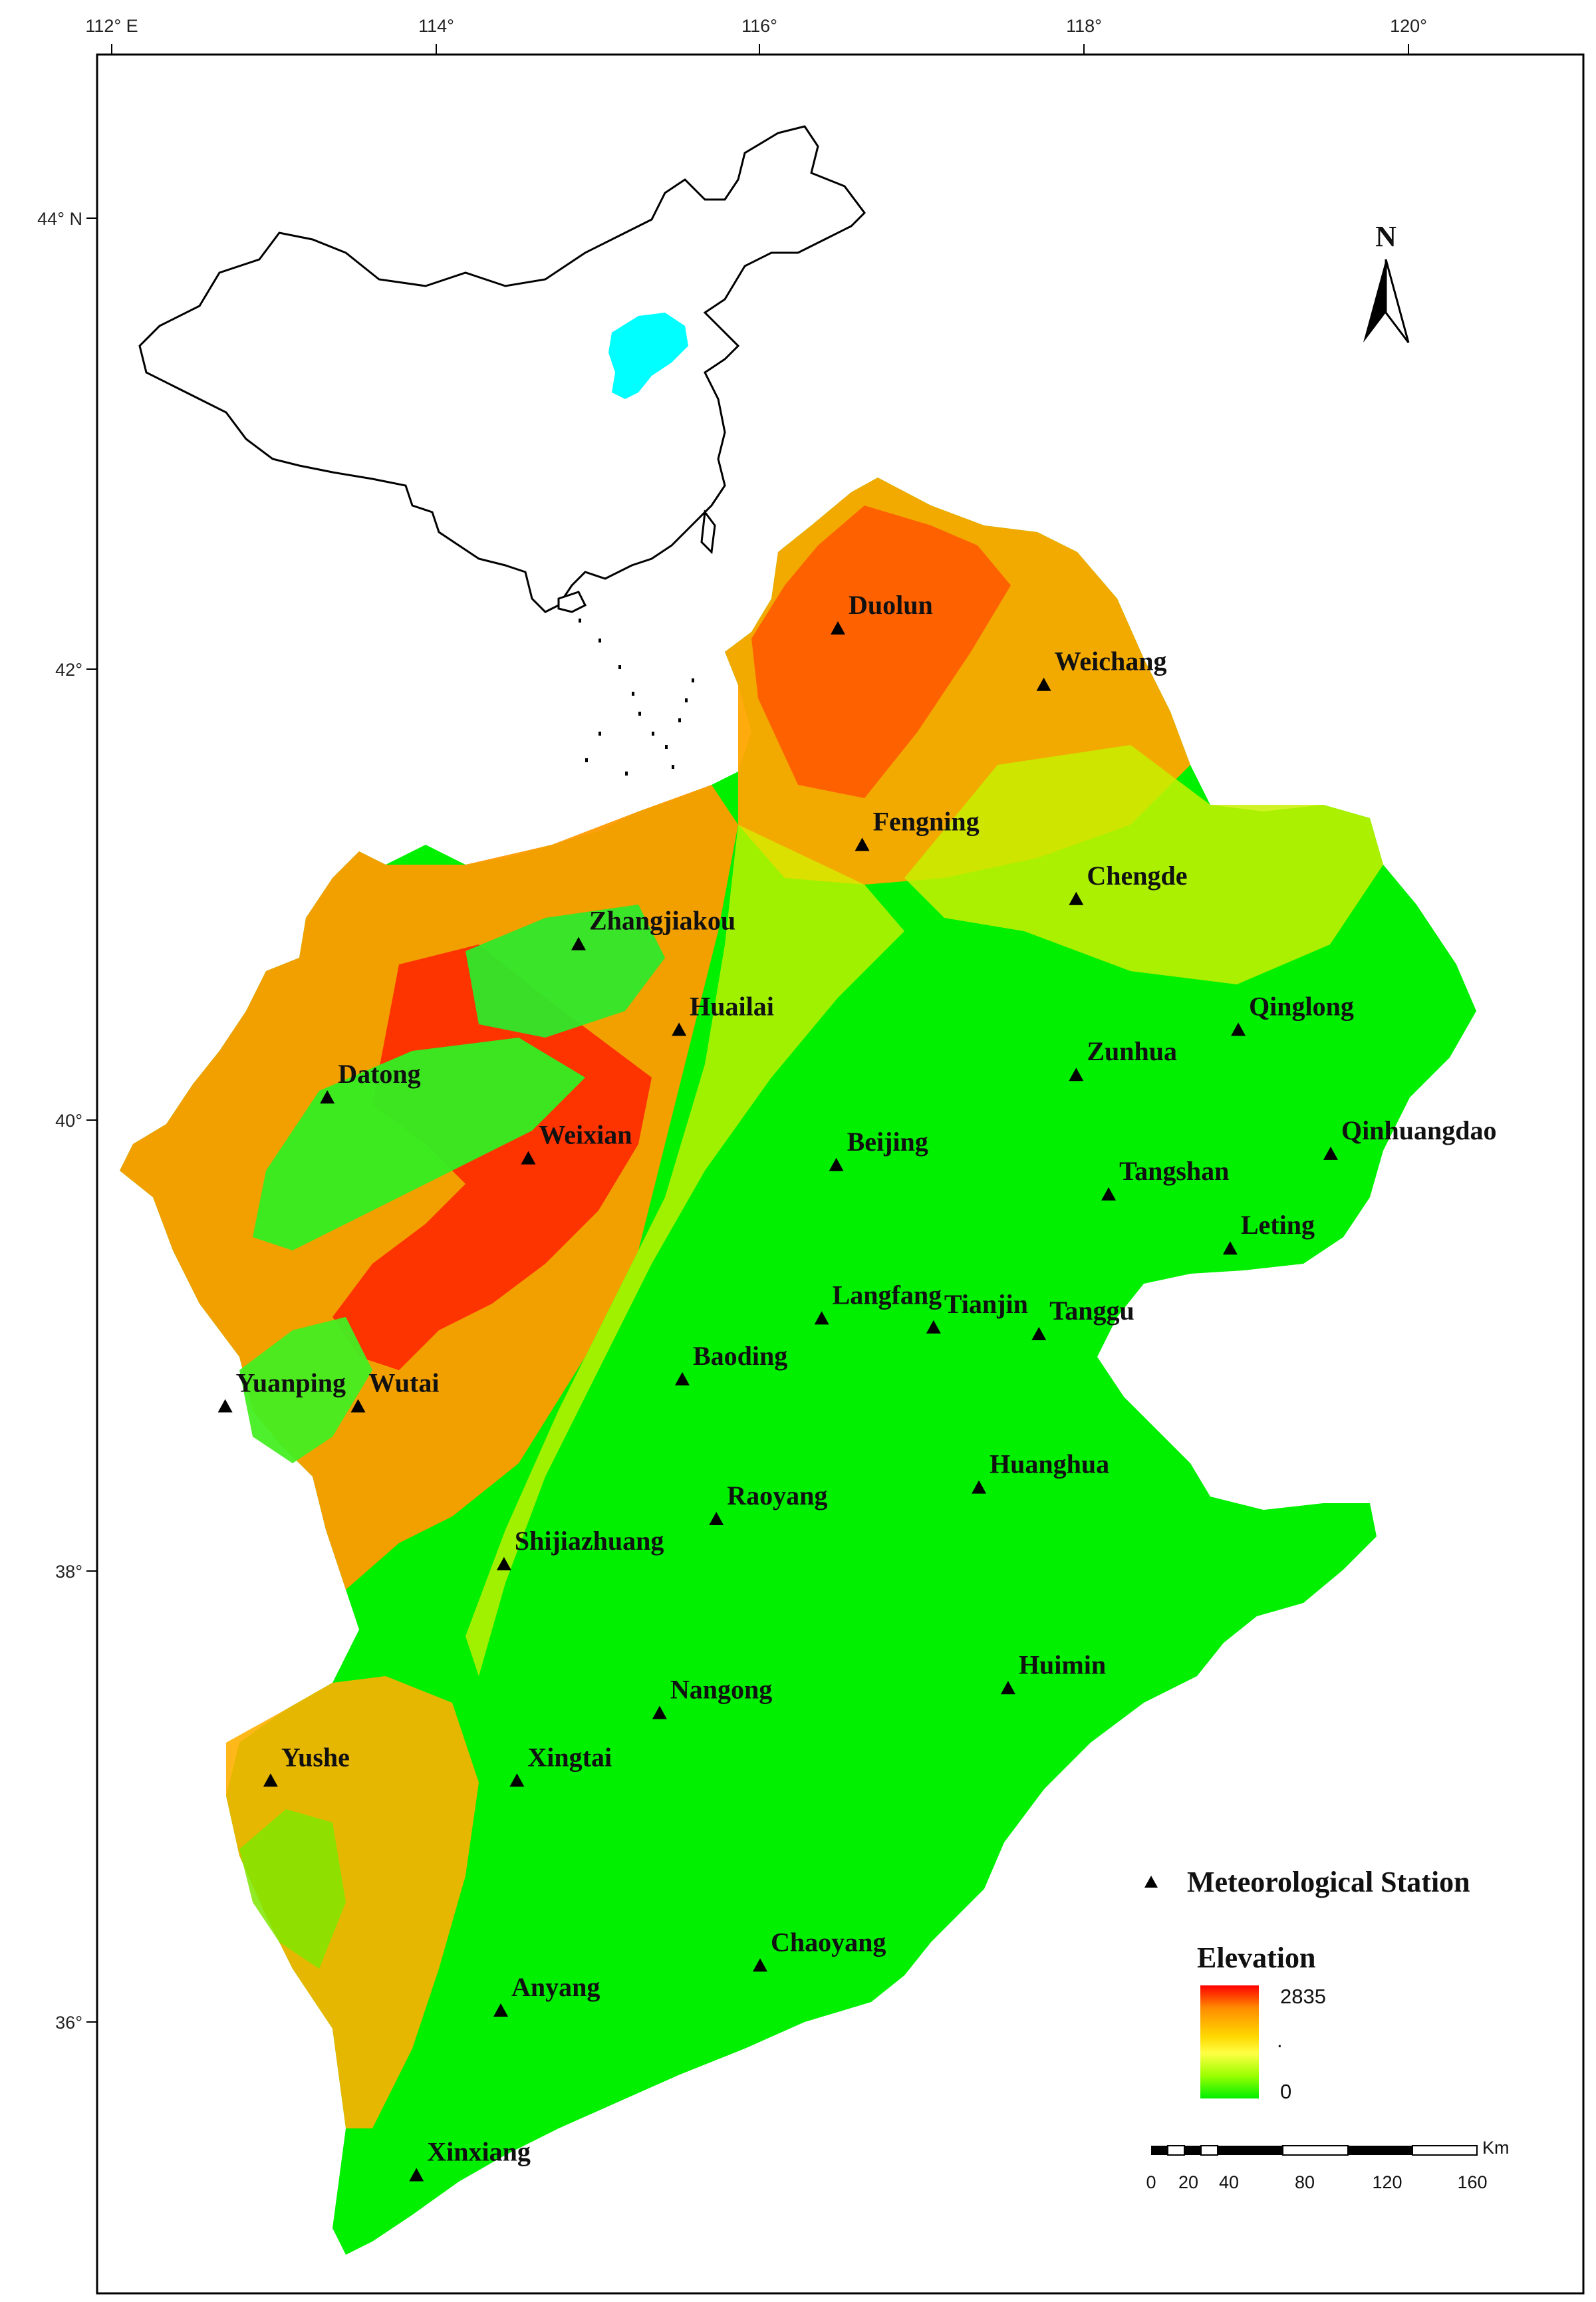 Image resolution: width=1596 pixels, height=2302 pixels. I want to click on latitude-label: 42°, so click(68, 670).